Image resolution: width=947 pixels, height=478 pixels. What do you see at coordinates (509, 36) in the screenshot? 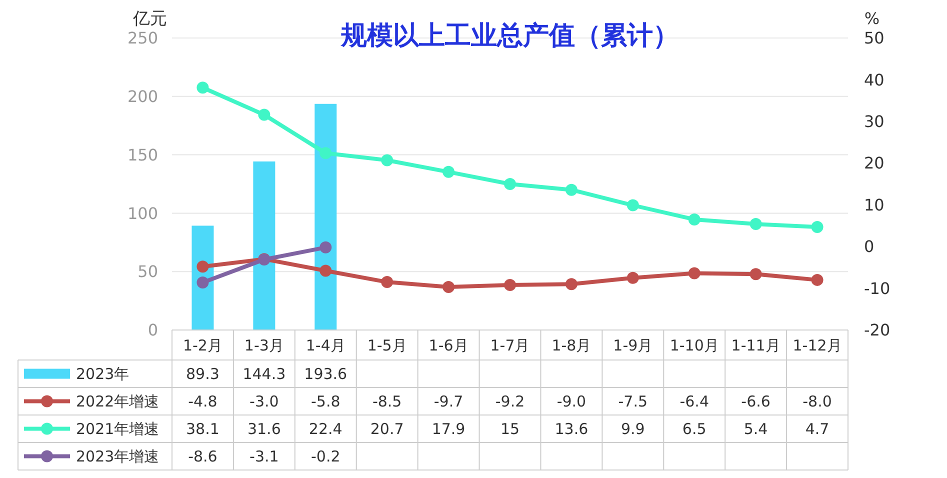
I see `chart-title: 规模以上工业总产值（累计）` at bounding box center [509, 36].